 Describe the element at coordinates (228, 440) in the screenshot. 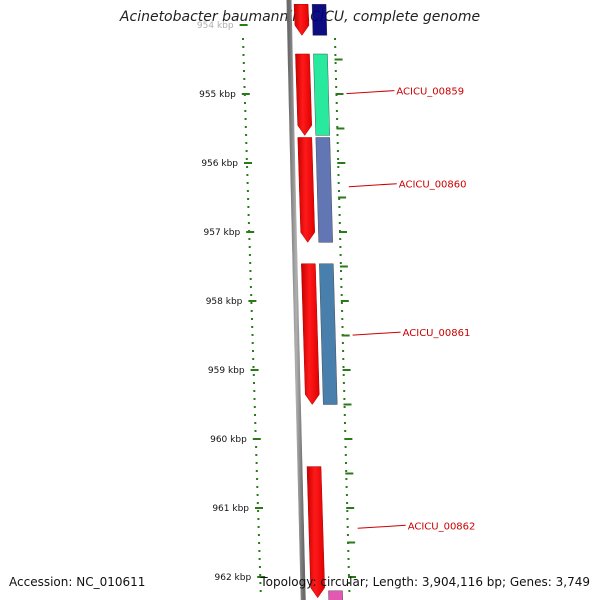

I see `tick-label: 960 kbp` at that location.